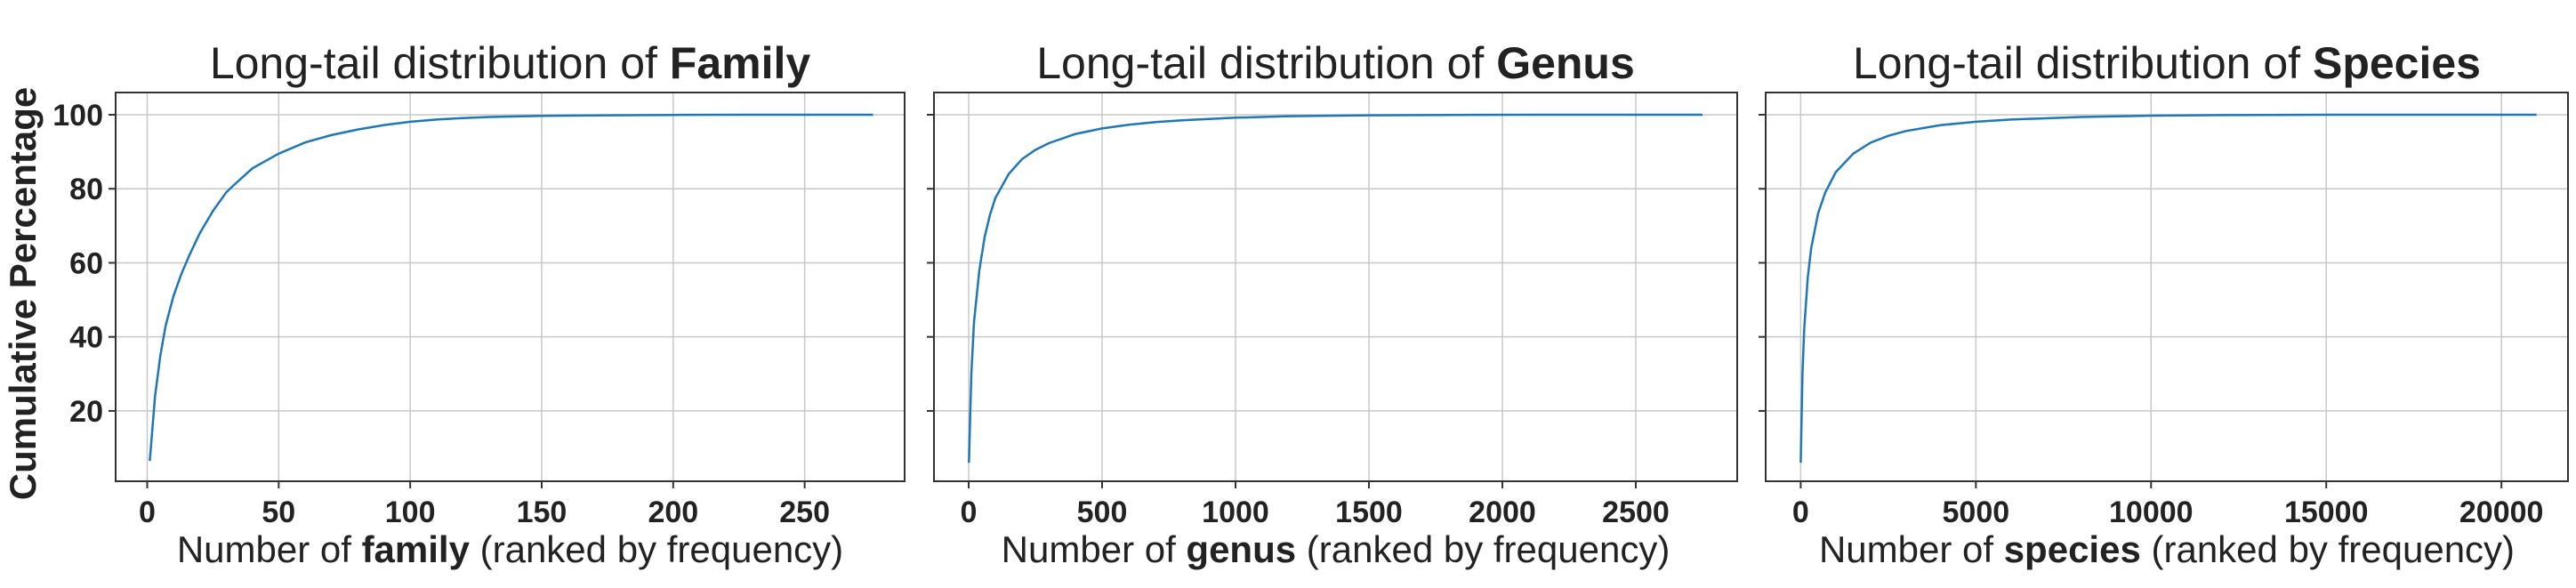  Describe the element at coordinates (23, 294) in the screenshot. I see `y-axis-label: Cumulative Percentage` at that location.